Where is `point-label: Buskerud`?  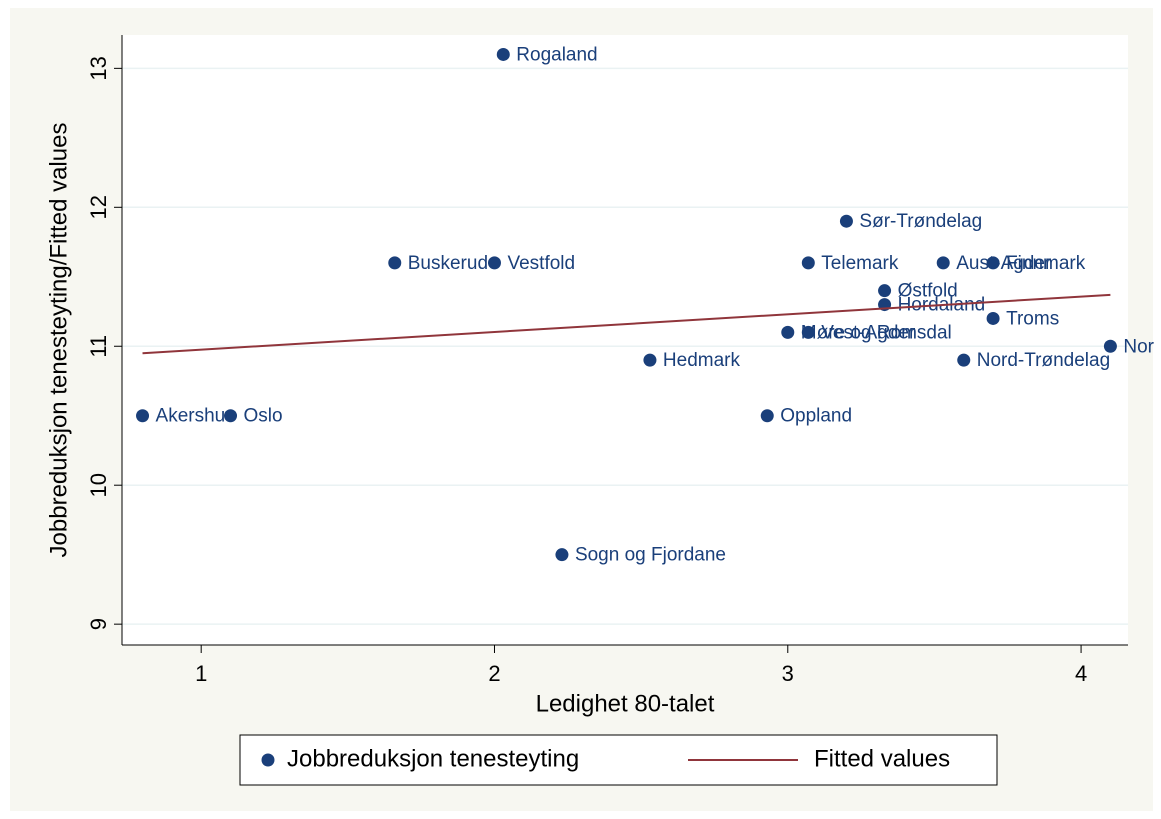
point-label: Buskerud is located at coordinates (448, 263).